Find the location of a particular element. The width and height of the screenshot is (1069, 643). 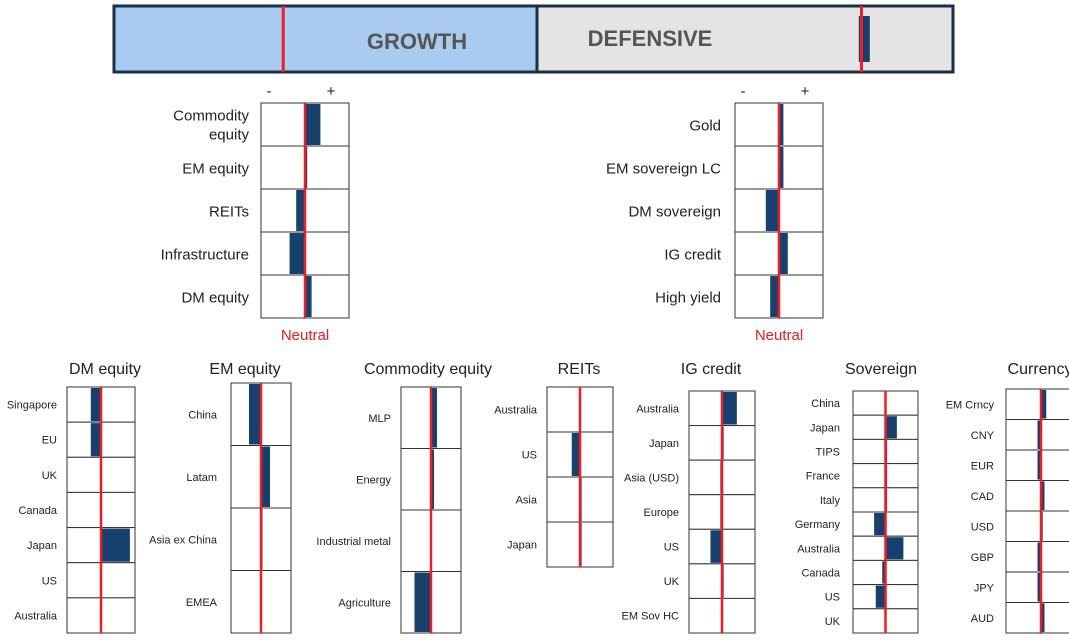

panel-title: DM equity is located at coordinates (105, 369).